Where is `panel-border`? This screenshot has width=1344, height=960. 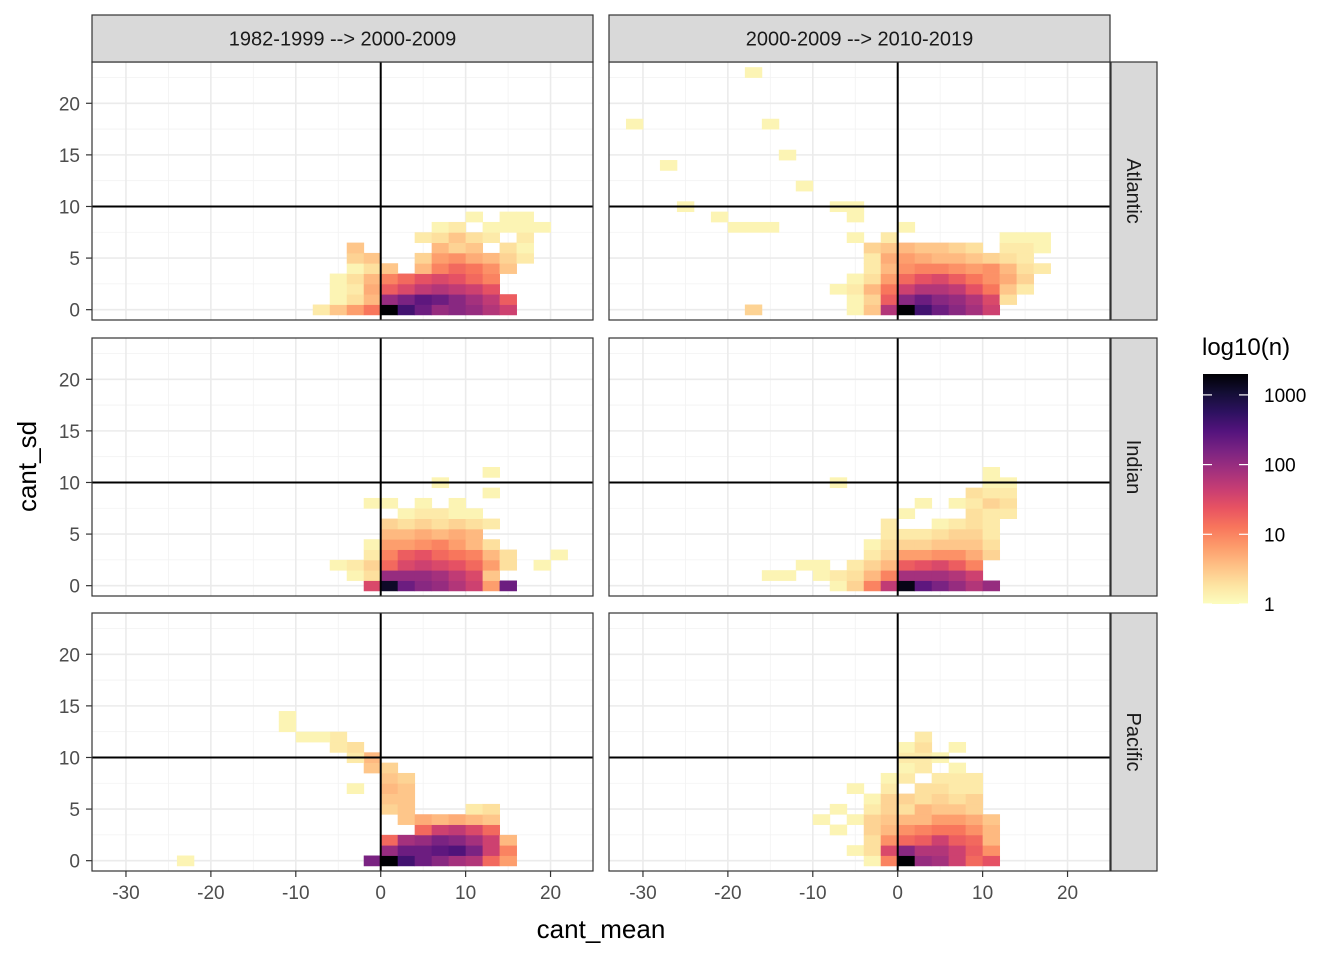 panel-border is located at coordinates (342, 467).